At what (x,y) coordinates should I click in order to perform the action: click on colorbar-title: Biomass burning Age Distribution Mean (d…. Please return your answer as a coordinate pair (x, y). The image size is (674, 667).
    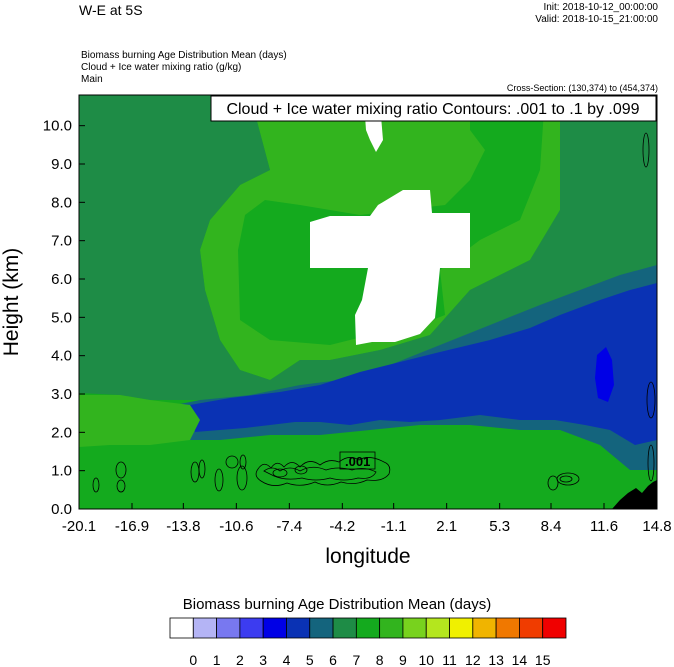
    Looking at the image, I should click on (337, 604).